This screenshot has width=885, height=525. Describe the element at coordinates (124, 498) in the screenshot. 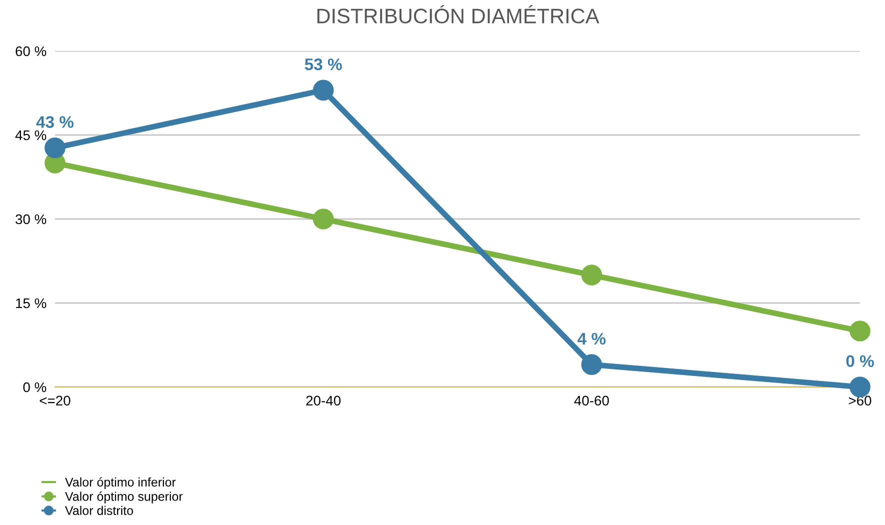

I see `legend-label: Valor óptimo superior` at that location.